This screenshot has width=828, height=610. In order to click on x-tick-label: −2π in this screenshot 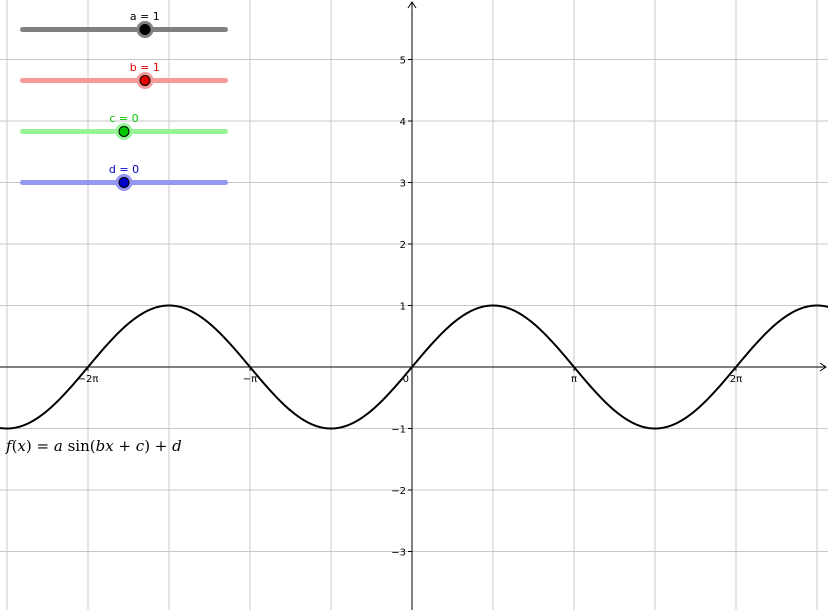, I will do `click(88, 379)`.